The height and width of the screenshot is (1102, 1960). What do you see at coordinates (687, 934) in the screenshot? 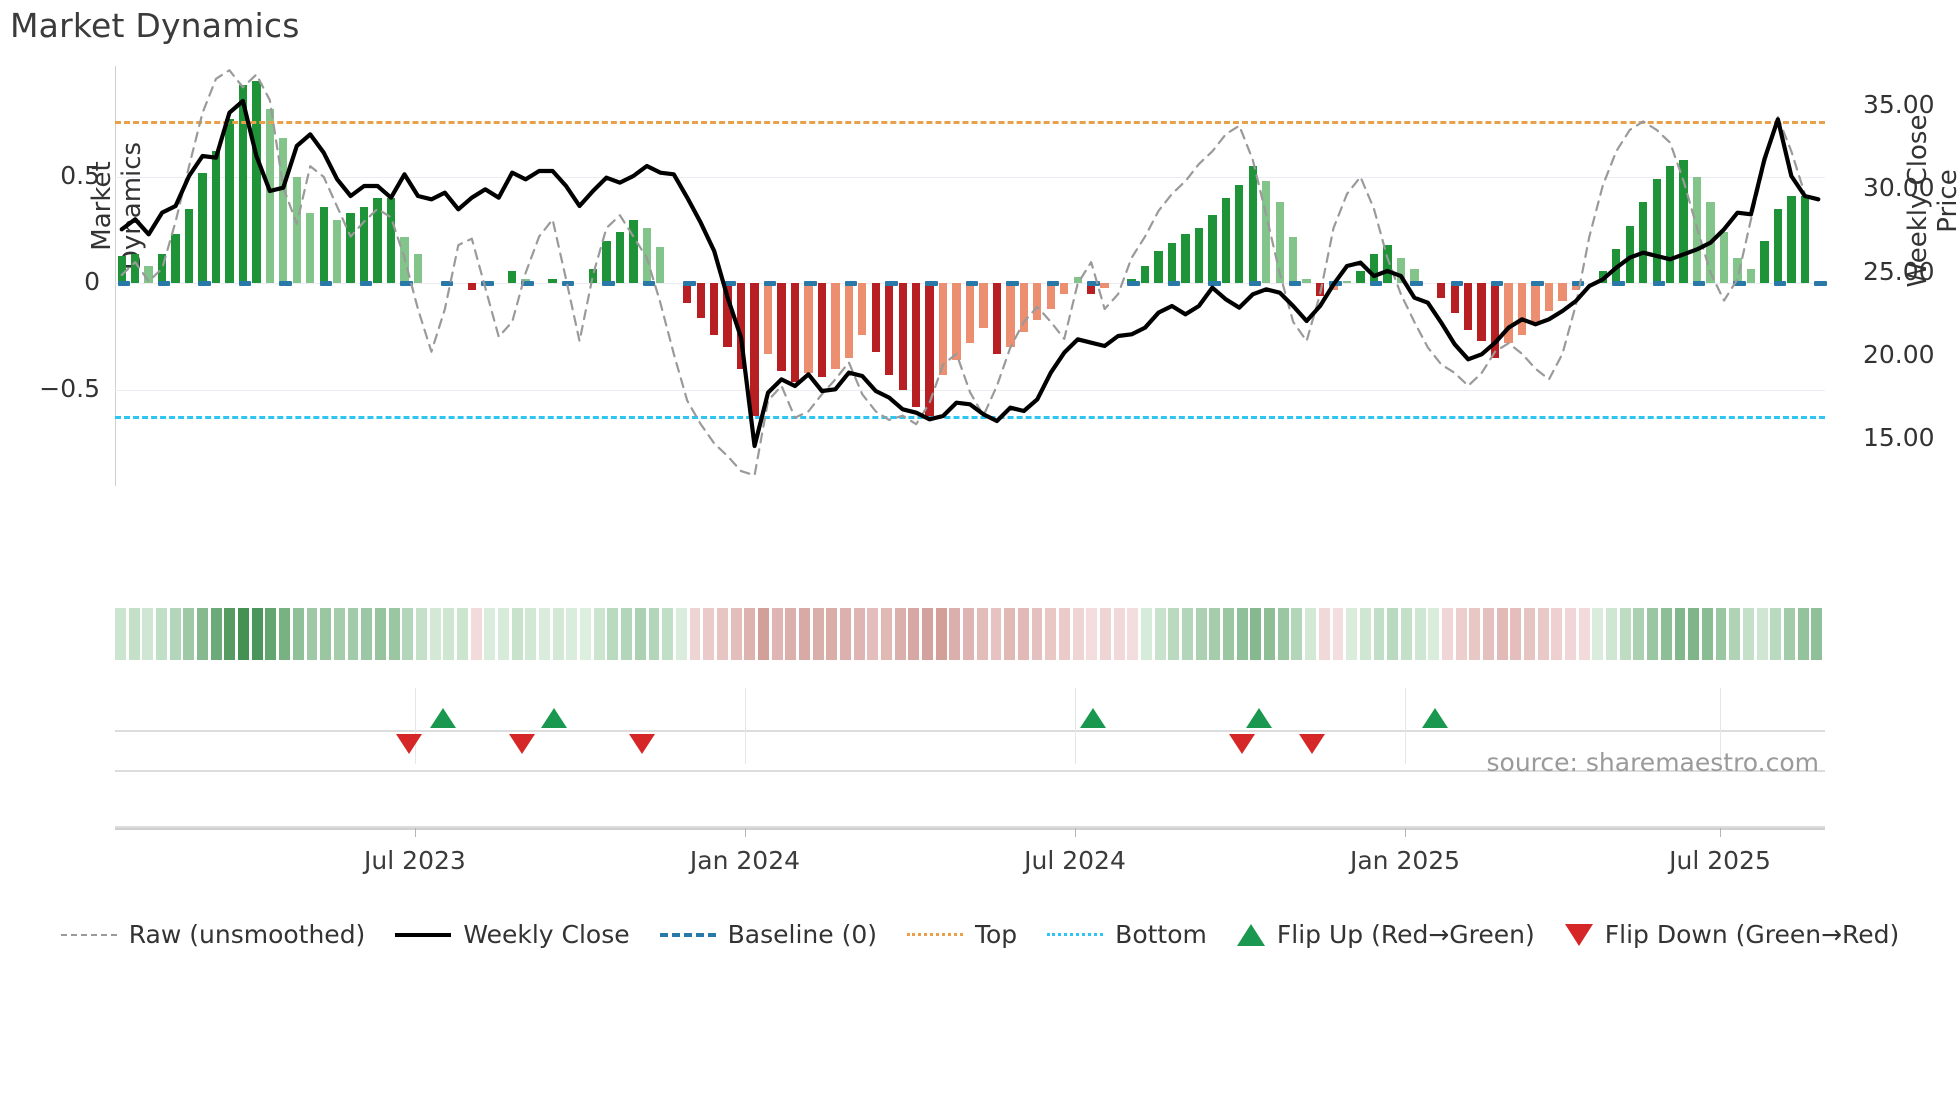
I see `dashed-blue-line-icon` at bounding box center [687, 934].